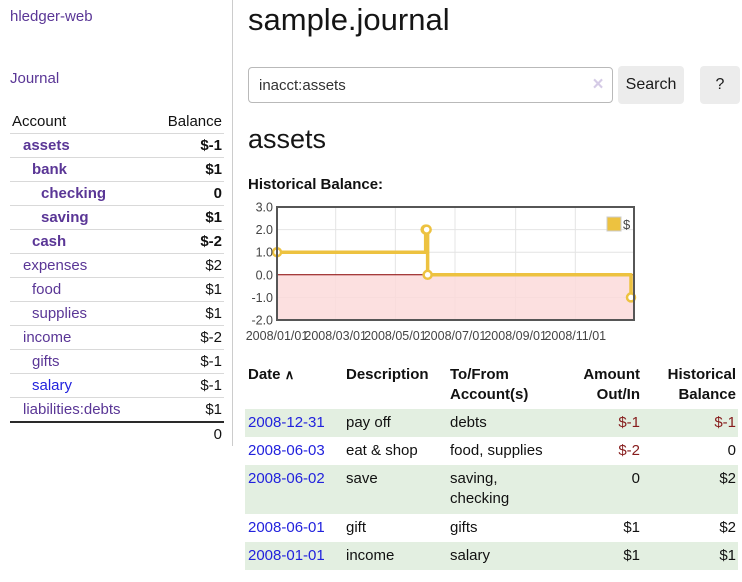  Describe the element at coordinates (491, 528) in the screenshot. I see `transaction-row: 2008-06-01 gift gifts $1 $2` at that location.